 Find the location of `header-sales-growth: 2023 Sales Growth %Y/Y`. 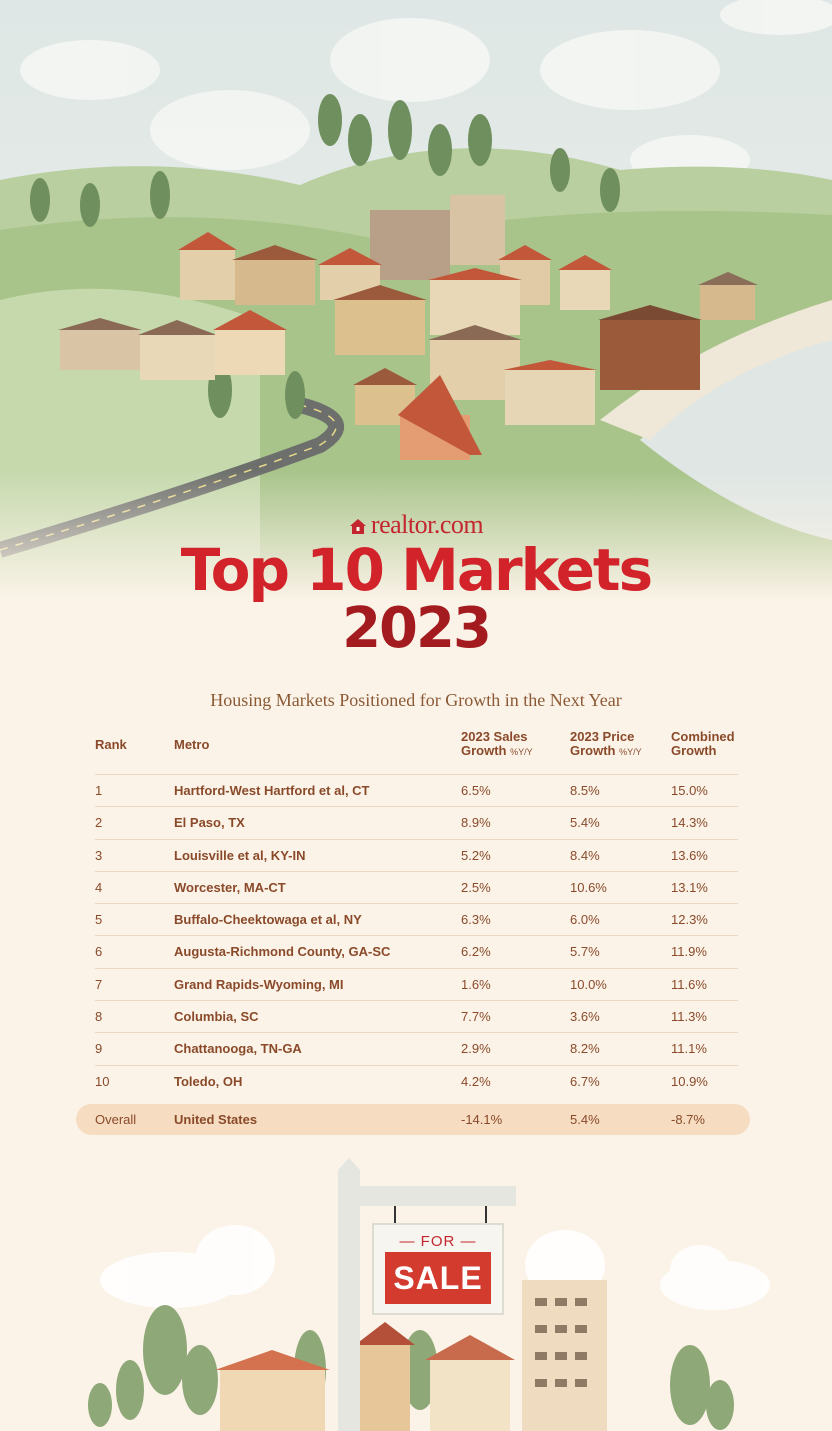

header-sales-growth: 2023 Sales Growth %Y/Y is located at coordinates (497, 744).